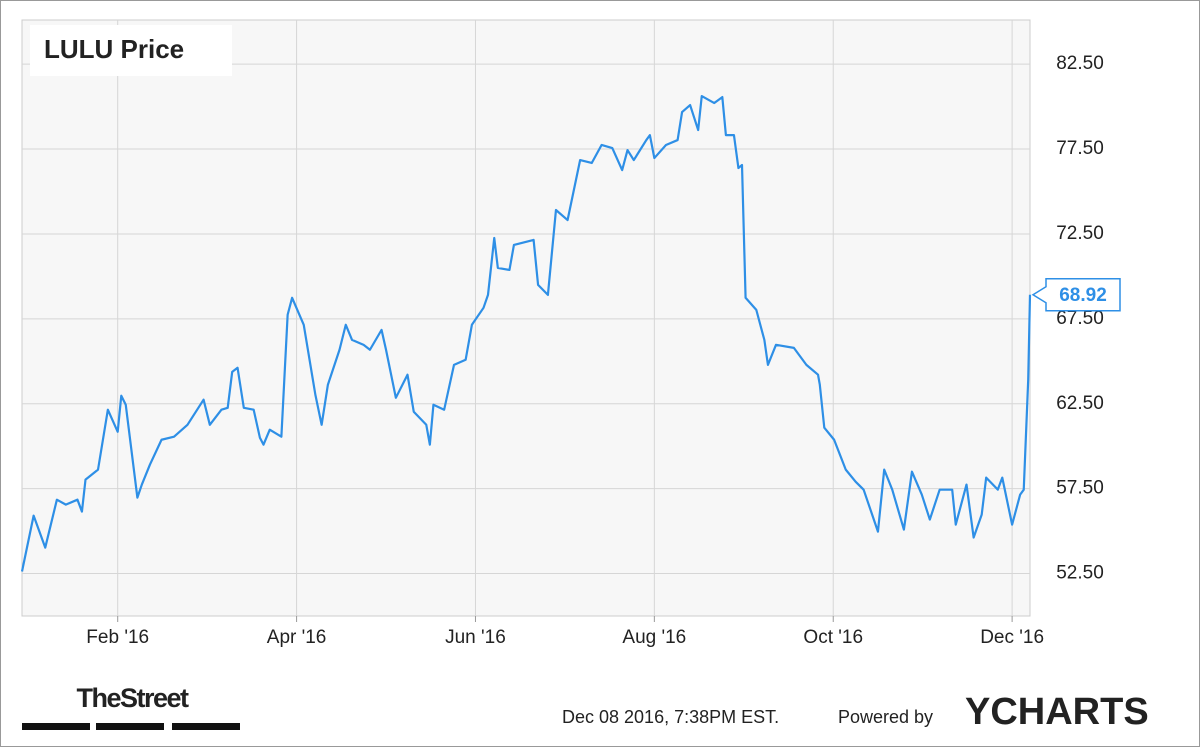 The image size is (1200, 747). Describe the element at coordinates (885, 717) in the screenshot. I see `powered-by: Powered by` at that location.